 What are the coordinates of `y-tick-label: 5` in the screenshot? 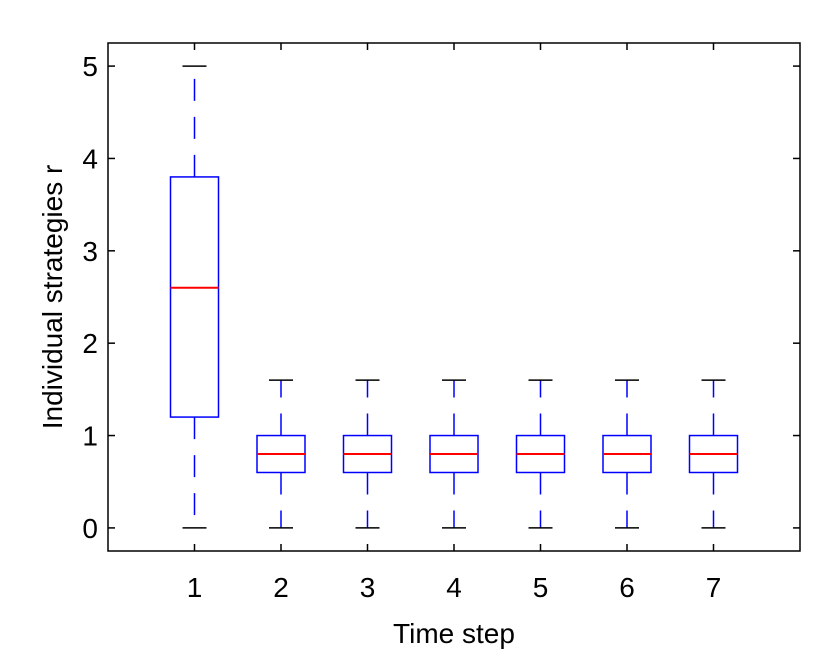 It's located at (90, 66).